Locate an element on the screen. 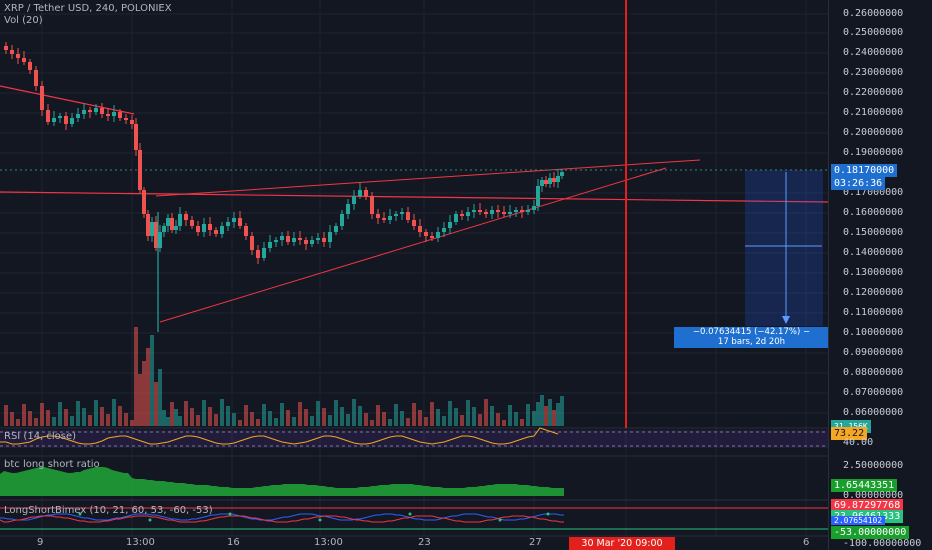 Image resolution: width=932 pixels, height=550 pixels. trendline-descending is located at coordinates (67, 100).